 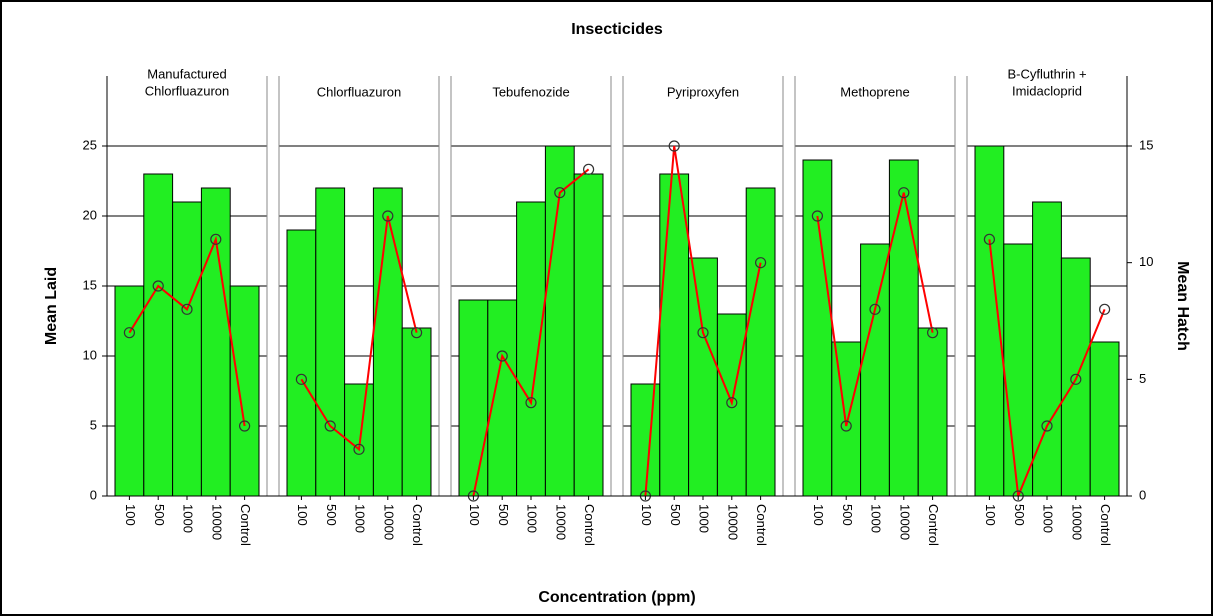 I want to click on x-axis-title: Concentration (ppm), so click(x=616, y=597).